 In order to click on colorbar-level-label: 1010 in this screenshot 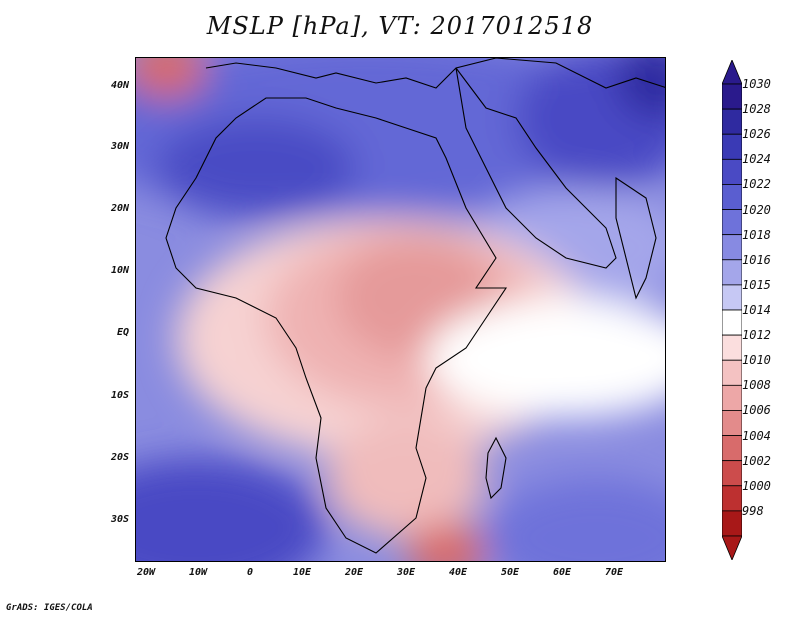, I will do `click(756, 360)`.